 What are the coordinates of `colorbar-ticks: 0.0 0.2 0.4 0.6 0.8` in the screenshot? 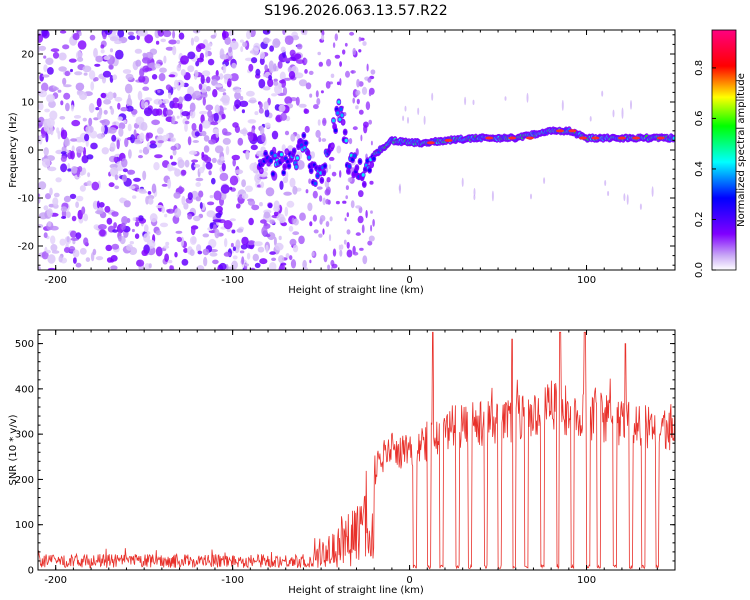 It's located at (705, 169).